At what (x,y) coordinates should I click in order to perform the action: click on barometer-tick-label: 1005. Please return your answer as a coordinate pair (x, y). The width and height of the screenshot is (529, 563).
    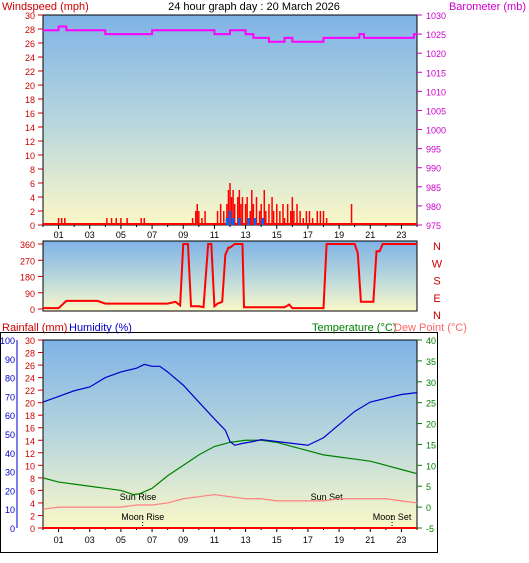
    Looking at the image, I should click on (436, 111).